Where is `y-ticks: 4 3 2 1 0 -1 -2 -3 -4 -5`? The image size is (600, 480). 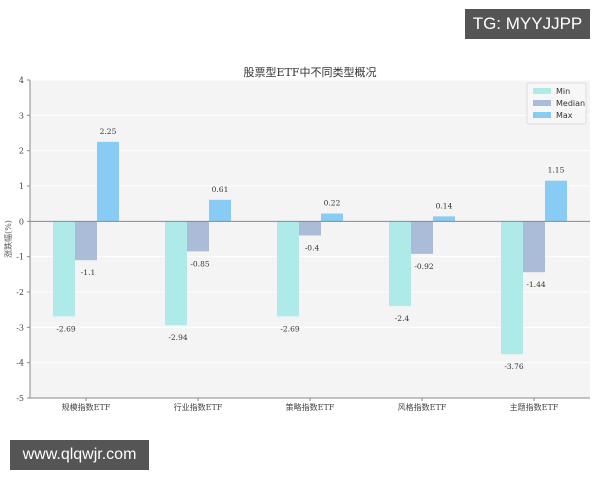 y-ticks: 4 3 2 1 0 -1 -2 -3 -4 -5 is located at coordinates (23, 239).